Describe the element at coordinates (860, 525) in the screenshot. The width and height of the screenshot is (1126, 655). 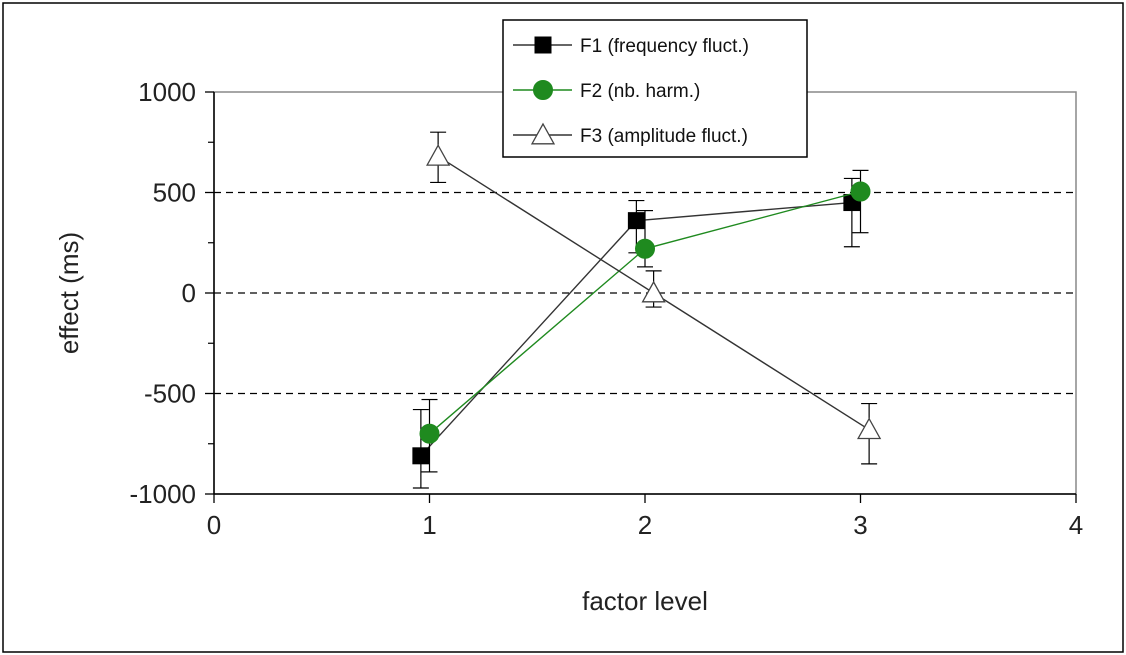
I see `x-tick-label-3: 3` at that location.